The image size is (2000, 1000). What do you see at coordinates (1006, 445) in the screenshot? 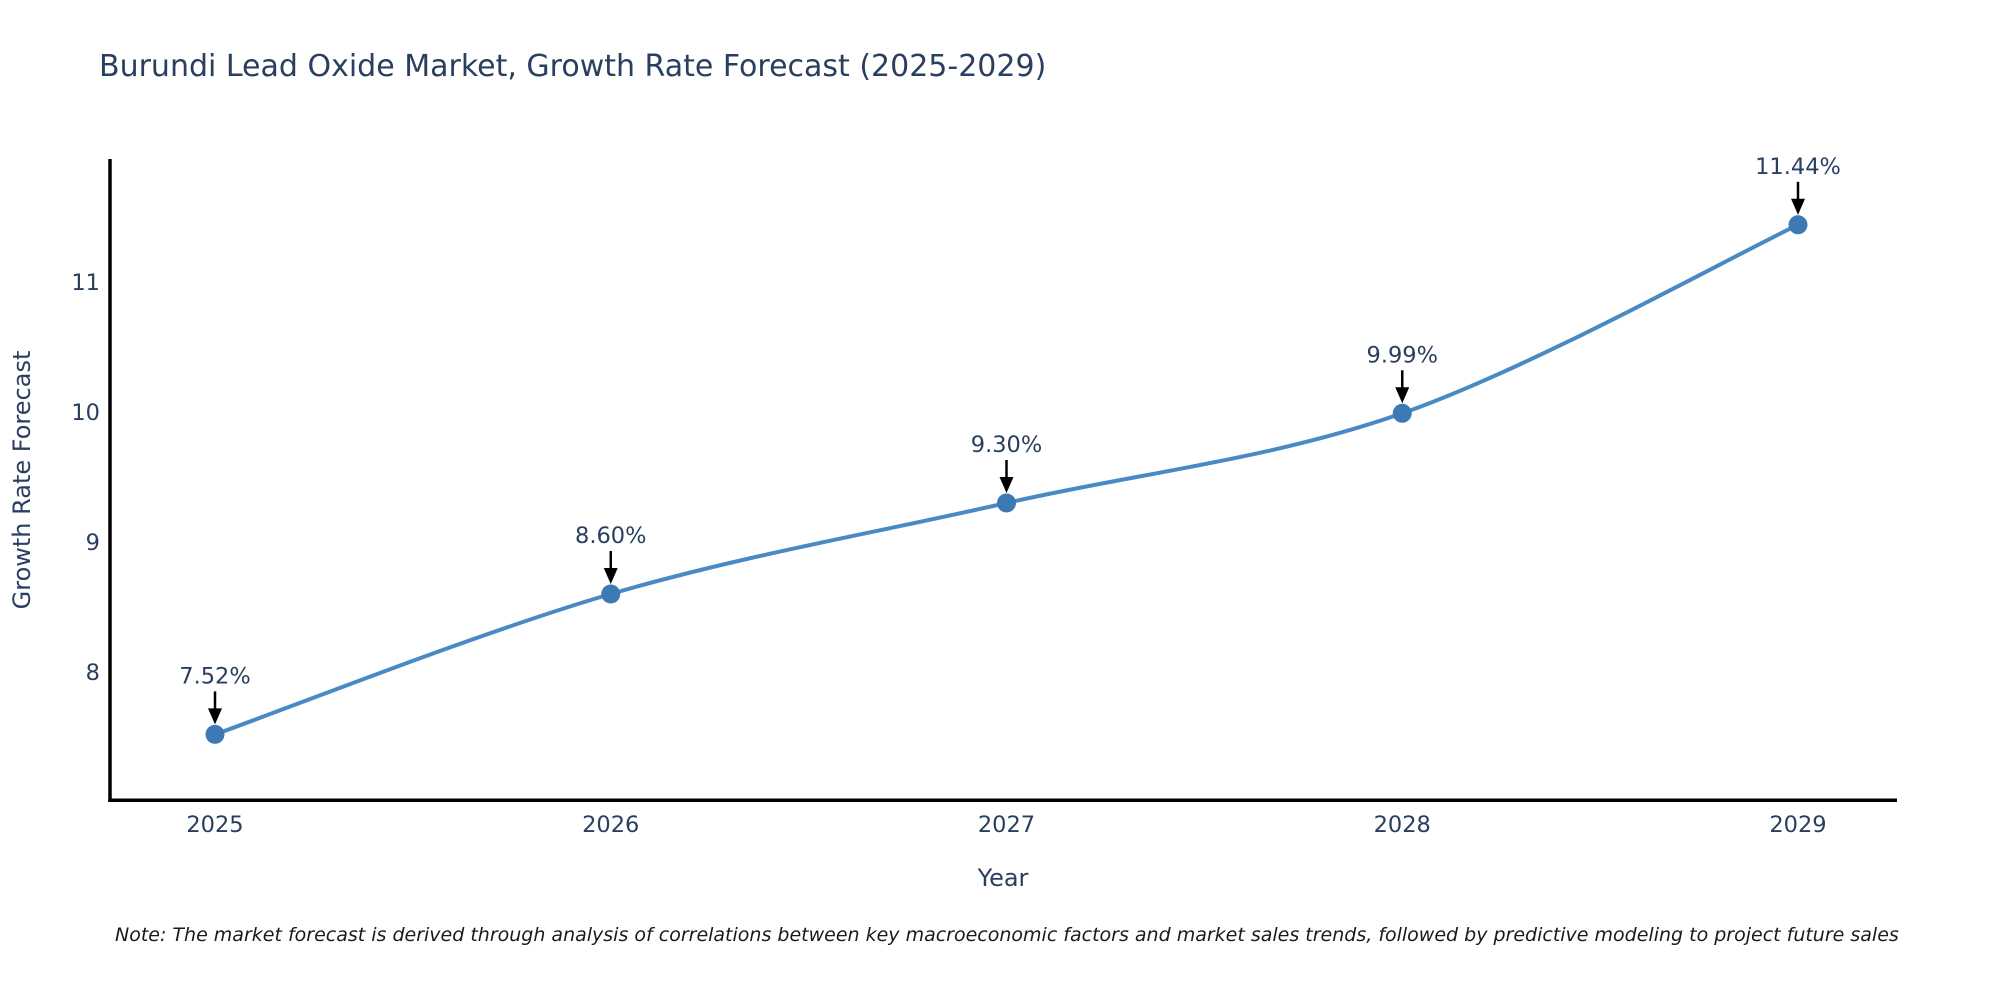
I see `point-value-label: 9.30%` at bounding box center [1006, 445].